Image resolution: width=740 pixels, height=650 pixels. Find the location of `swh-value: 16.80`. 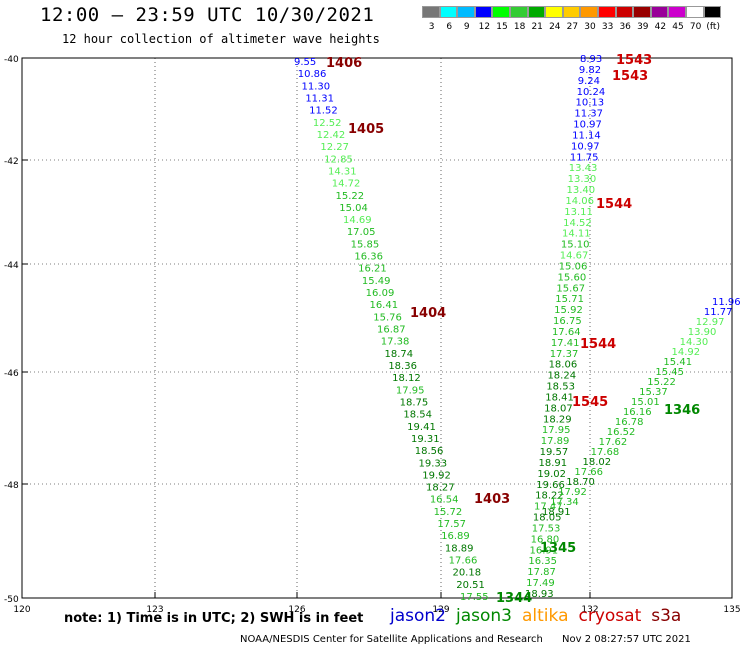

swh-value: 16.80 is located at coordinates (545, 539).